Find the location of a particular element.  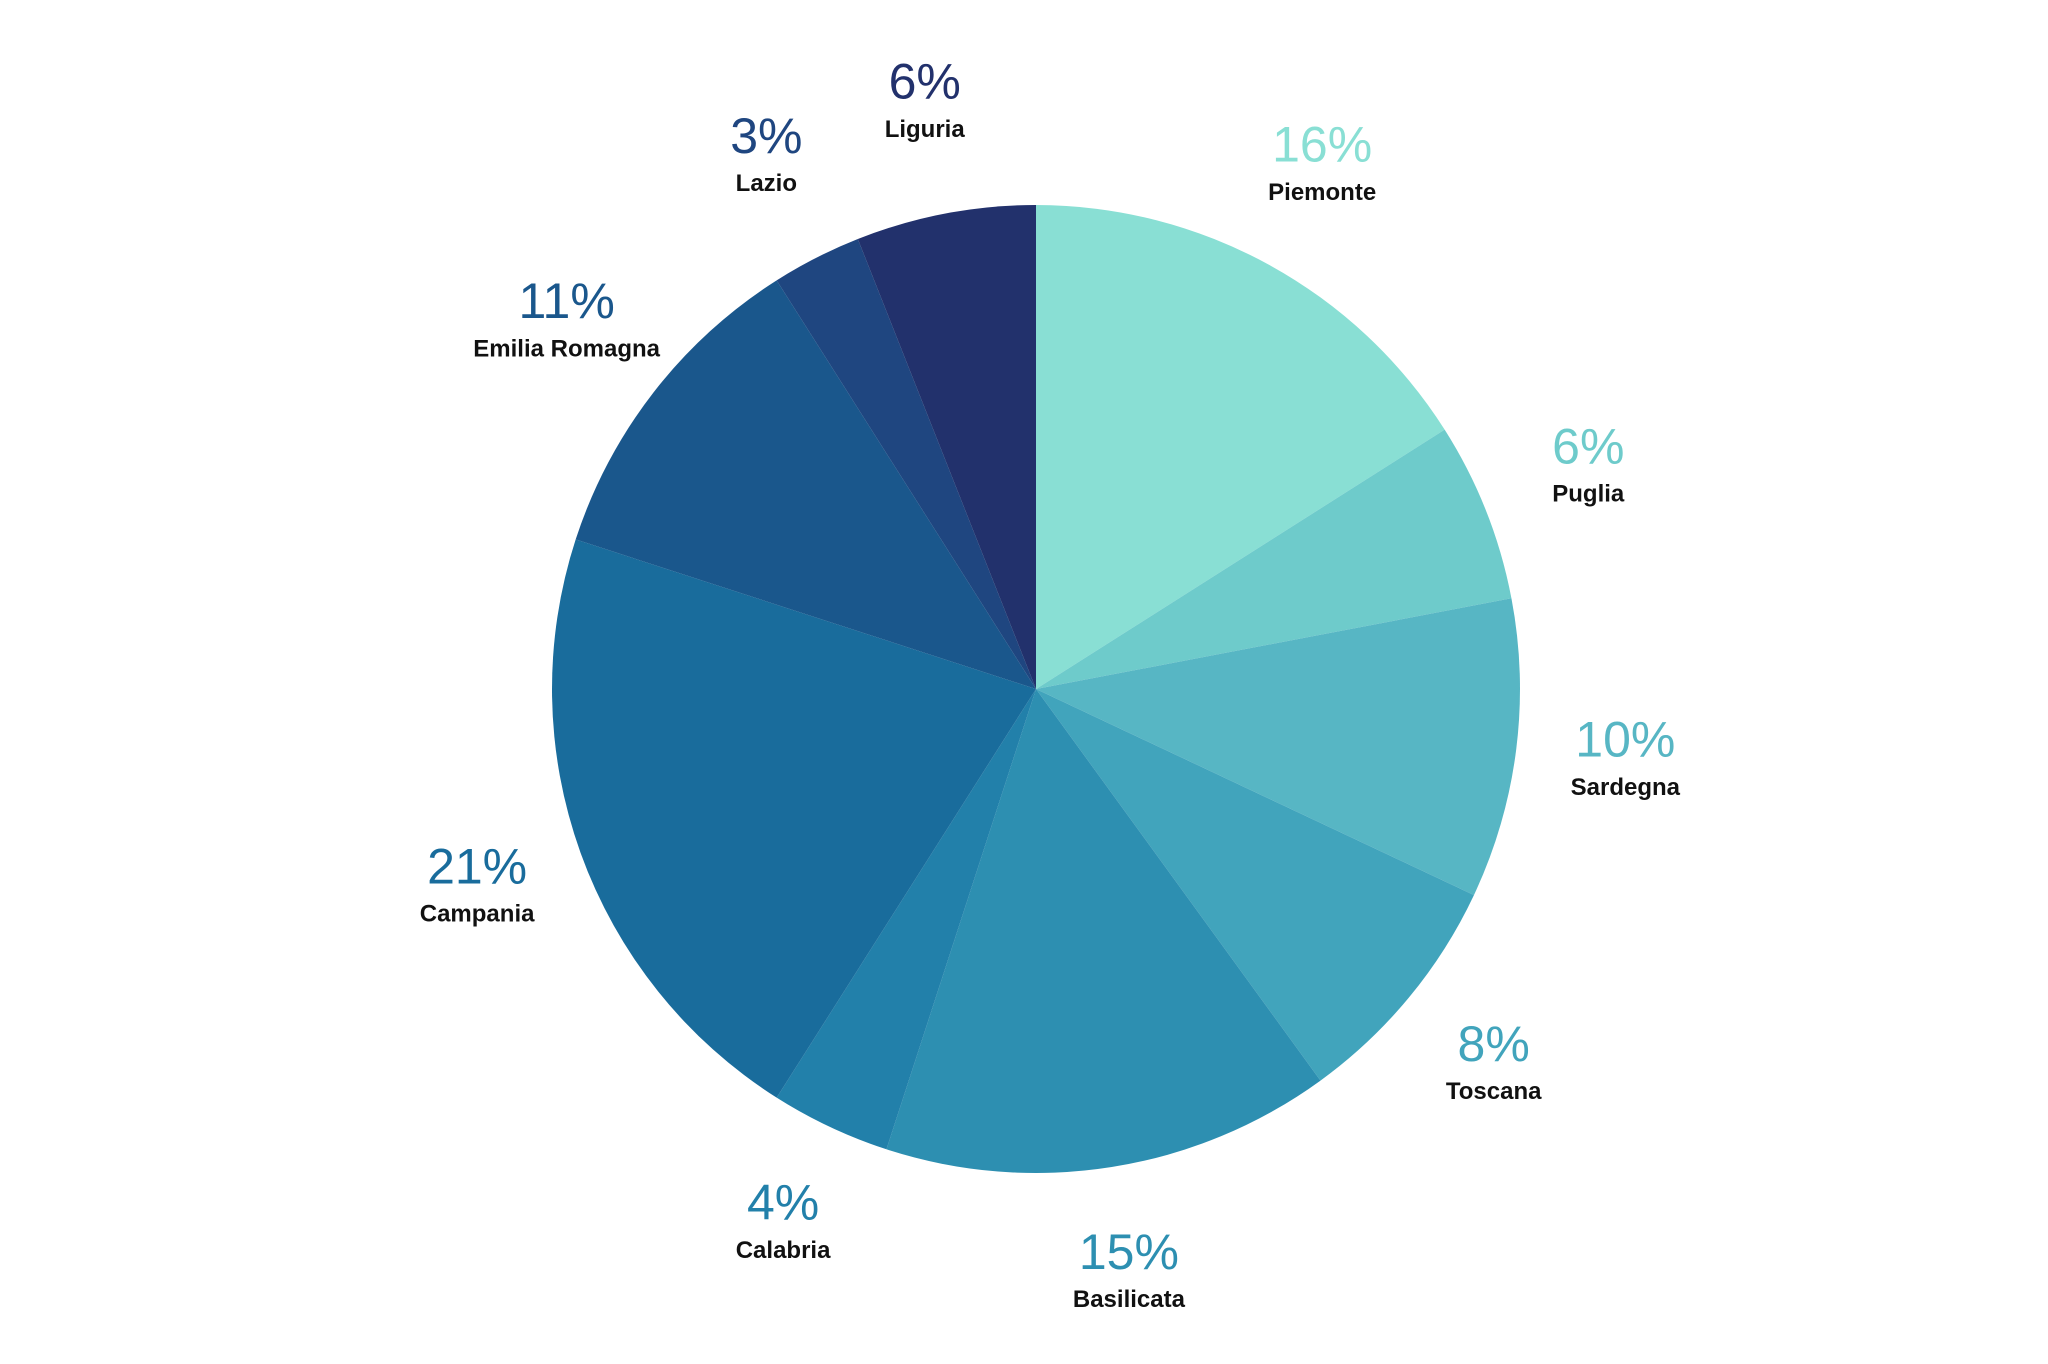

slice-label: Sardegna is located at coordinates (1626, 787).